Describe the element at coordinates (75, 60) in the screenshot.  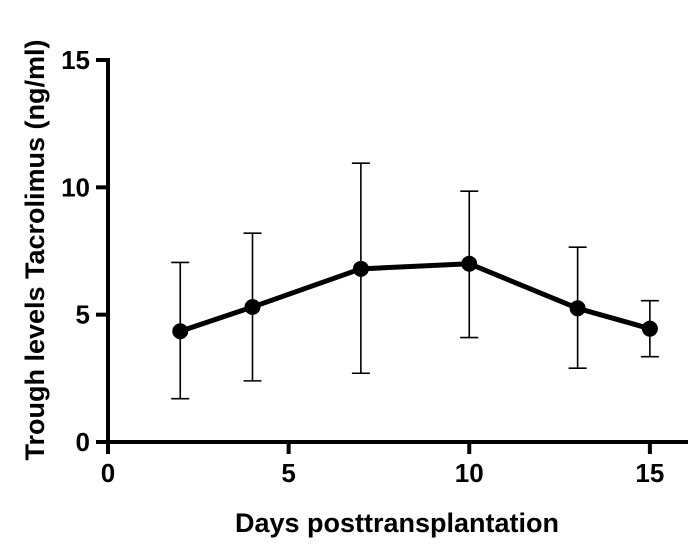
I see `y-tick-label: 15` at that location.